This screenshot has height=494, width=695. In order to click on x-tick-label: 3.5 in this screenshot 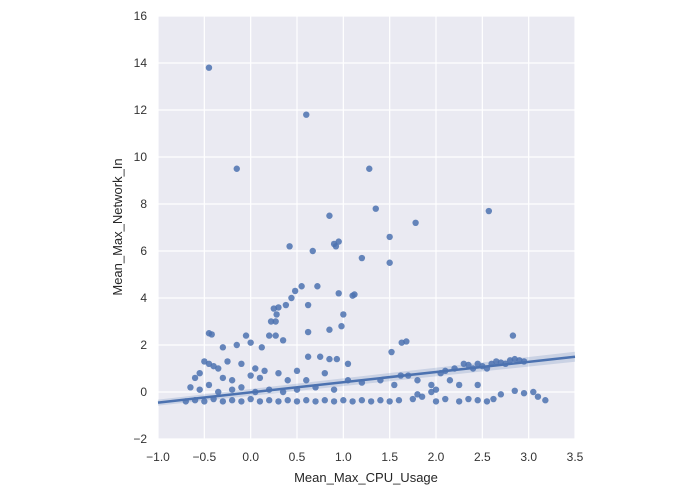, I will do `click(575, 457)`.